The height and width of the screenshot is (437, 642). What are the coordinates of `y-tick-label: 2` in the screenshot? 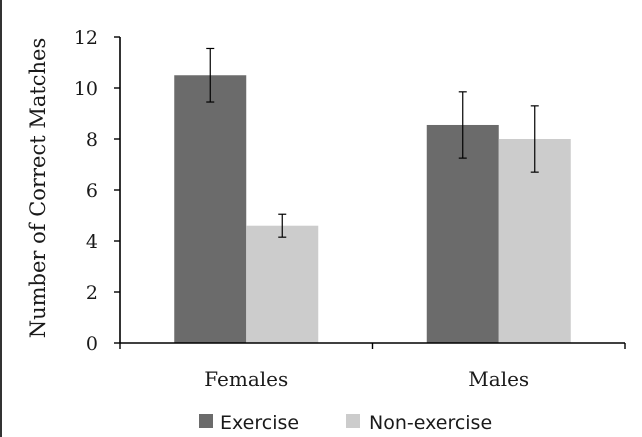 It's located at (92, 293).